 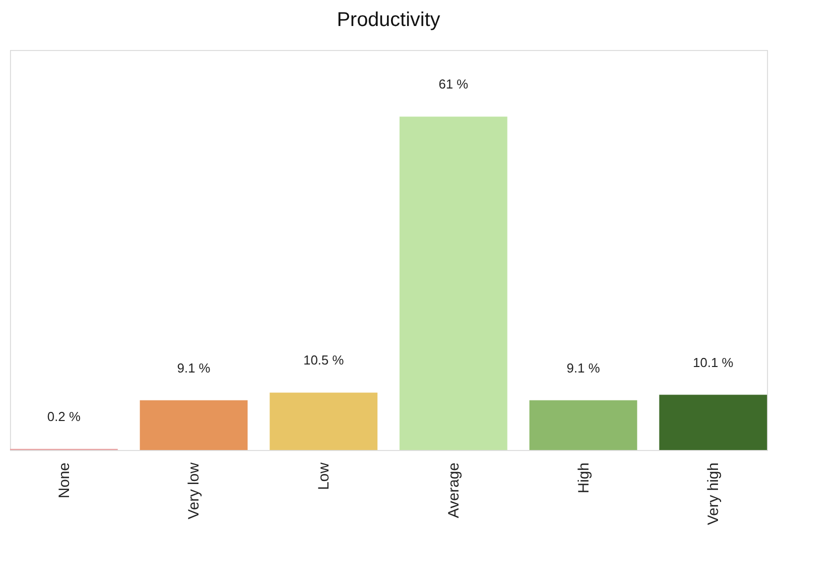 I want to click on x-tick-label: Very high, so click(x=713, y=494).